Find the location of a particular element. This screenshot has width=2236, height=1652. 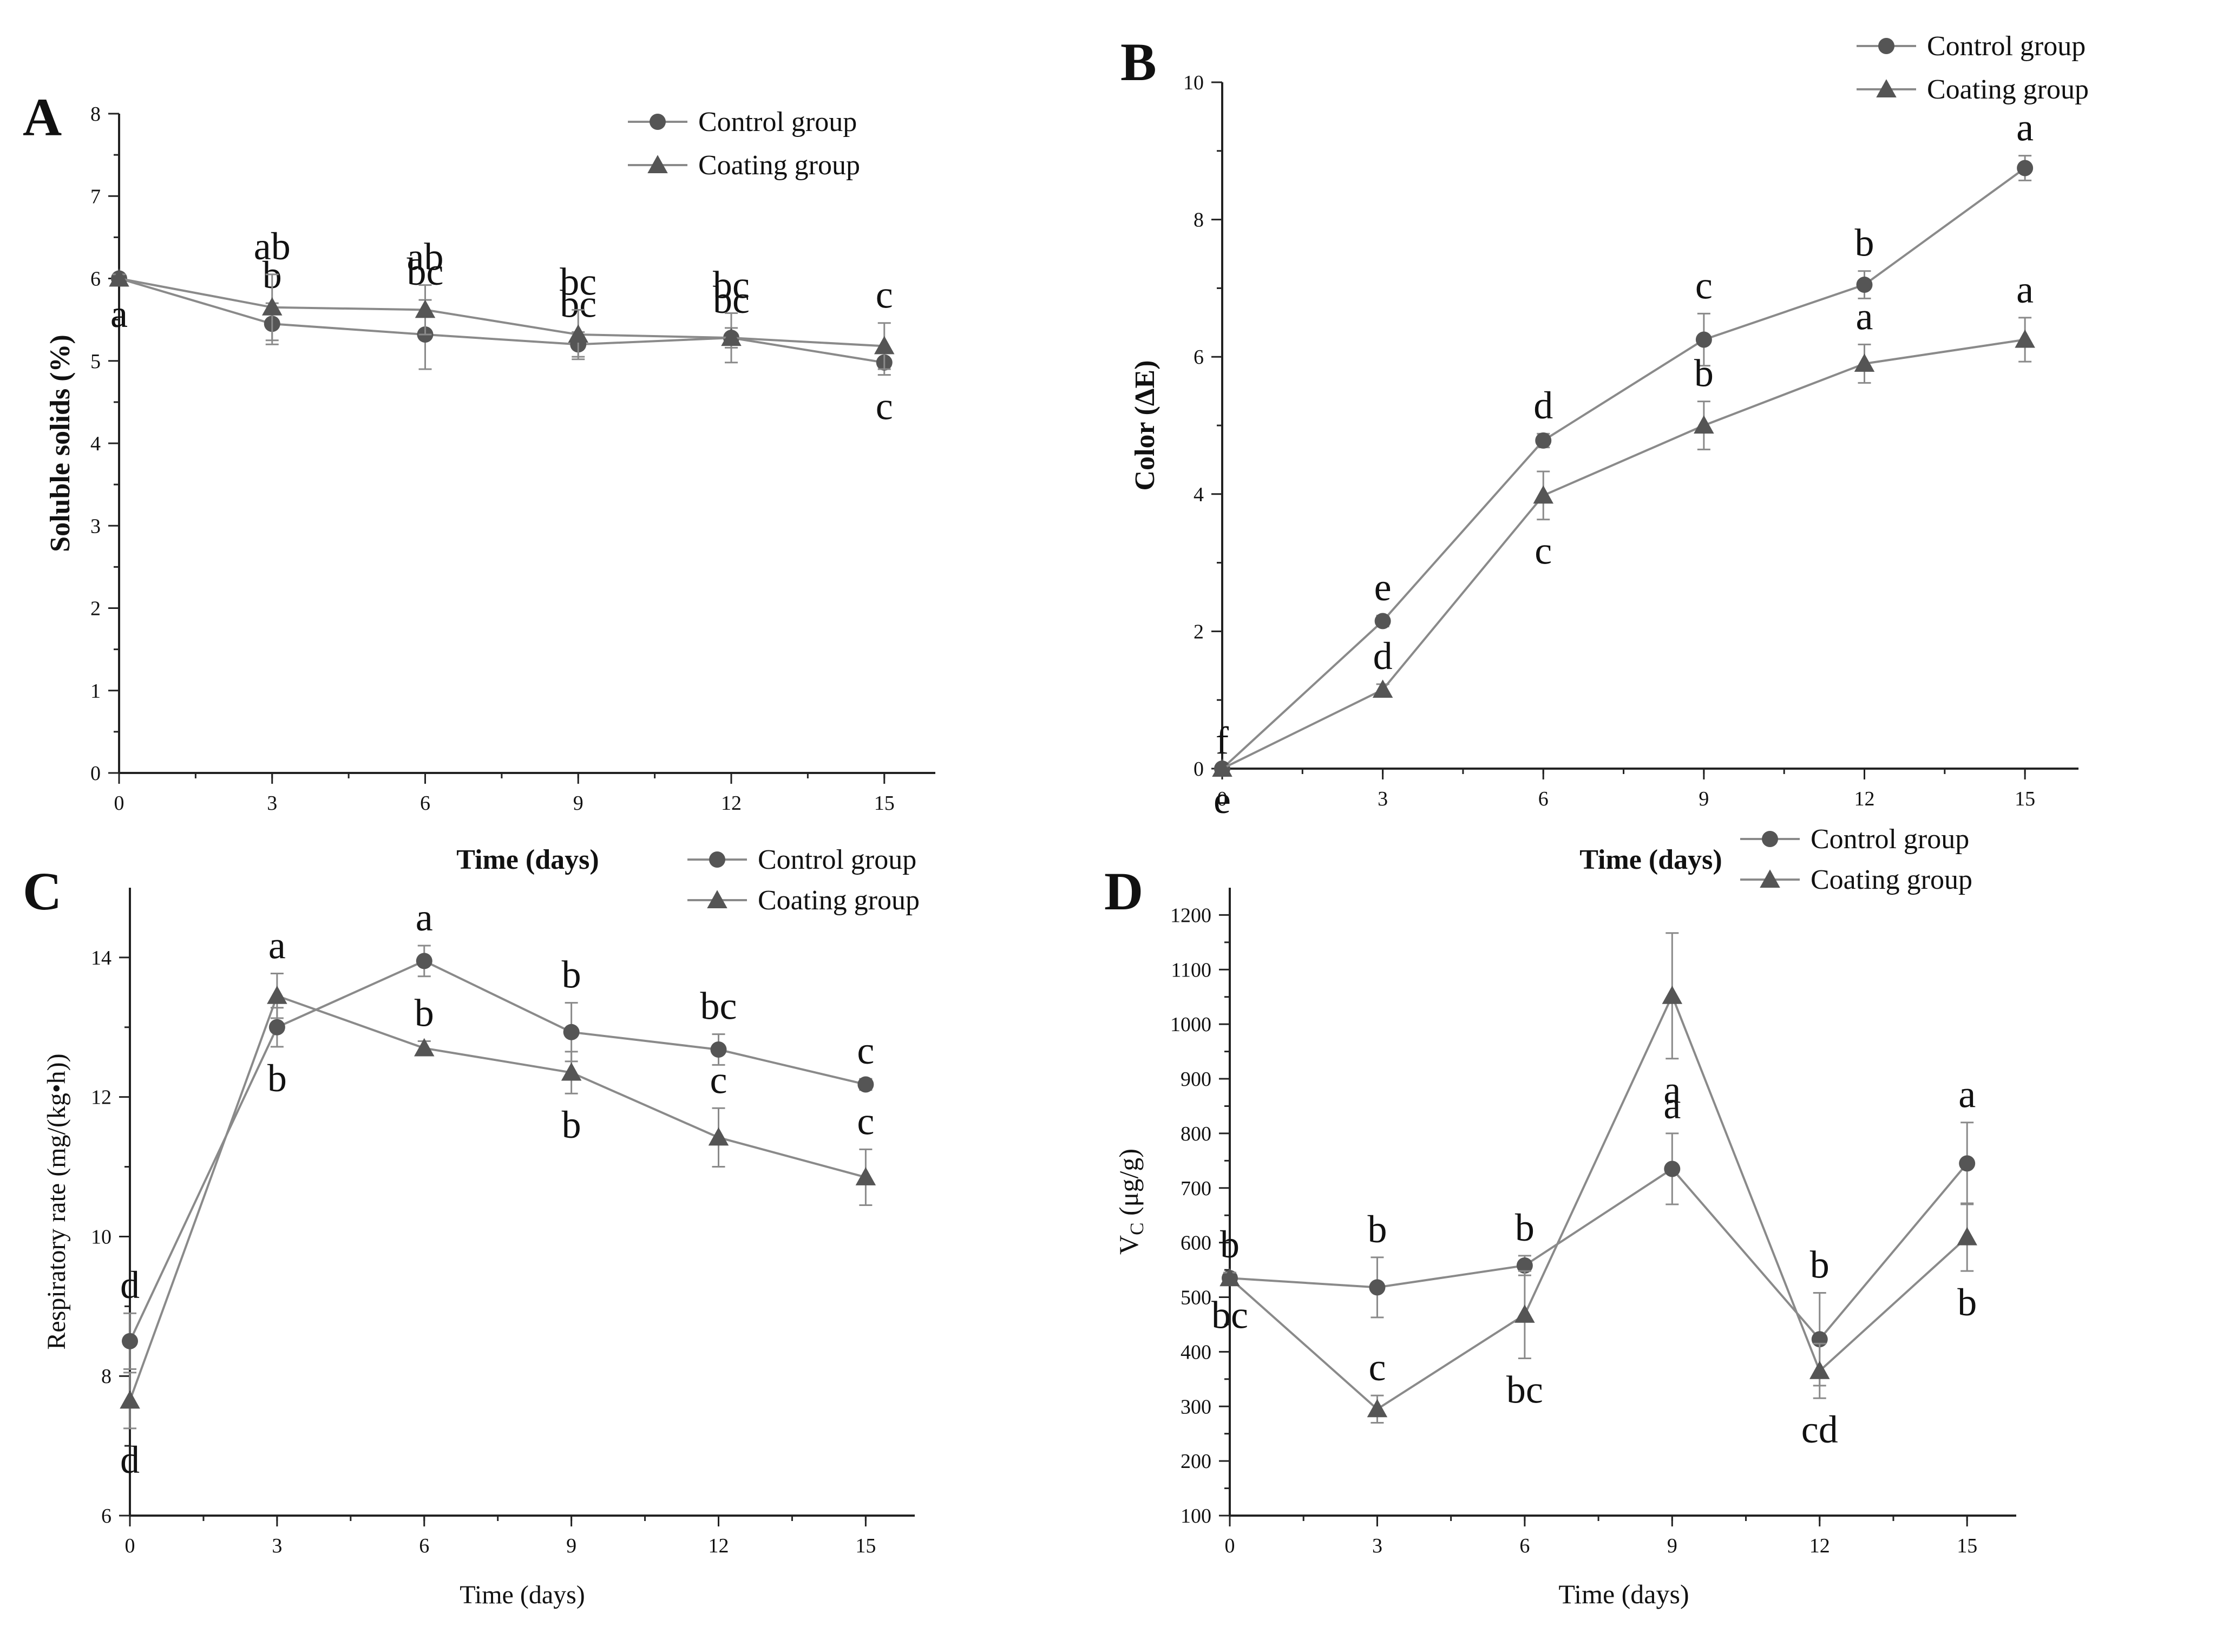

panel-label: B is located at coordinates (1138, 62).